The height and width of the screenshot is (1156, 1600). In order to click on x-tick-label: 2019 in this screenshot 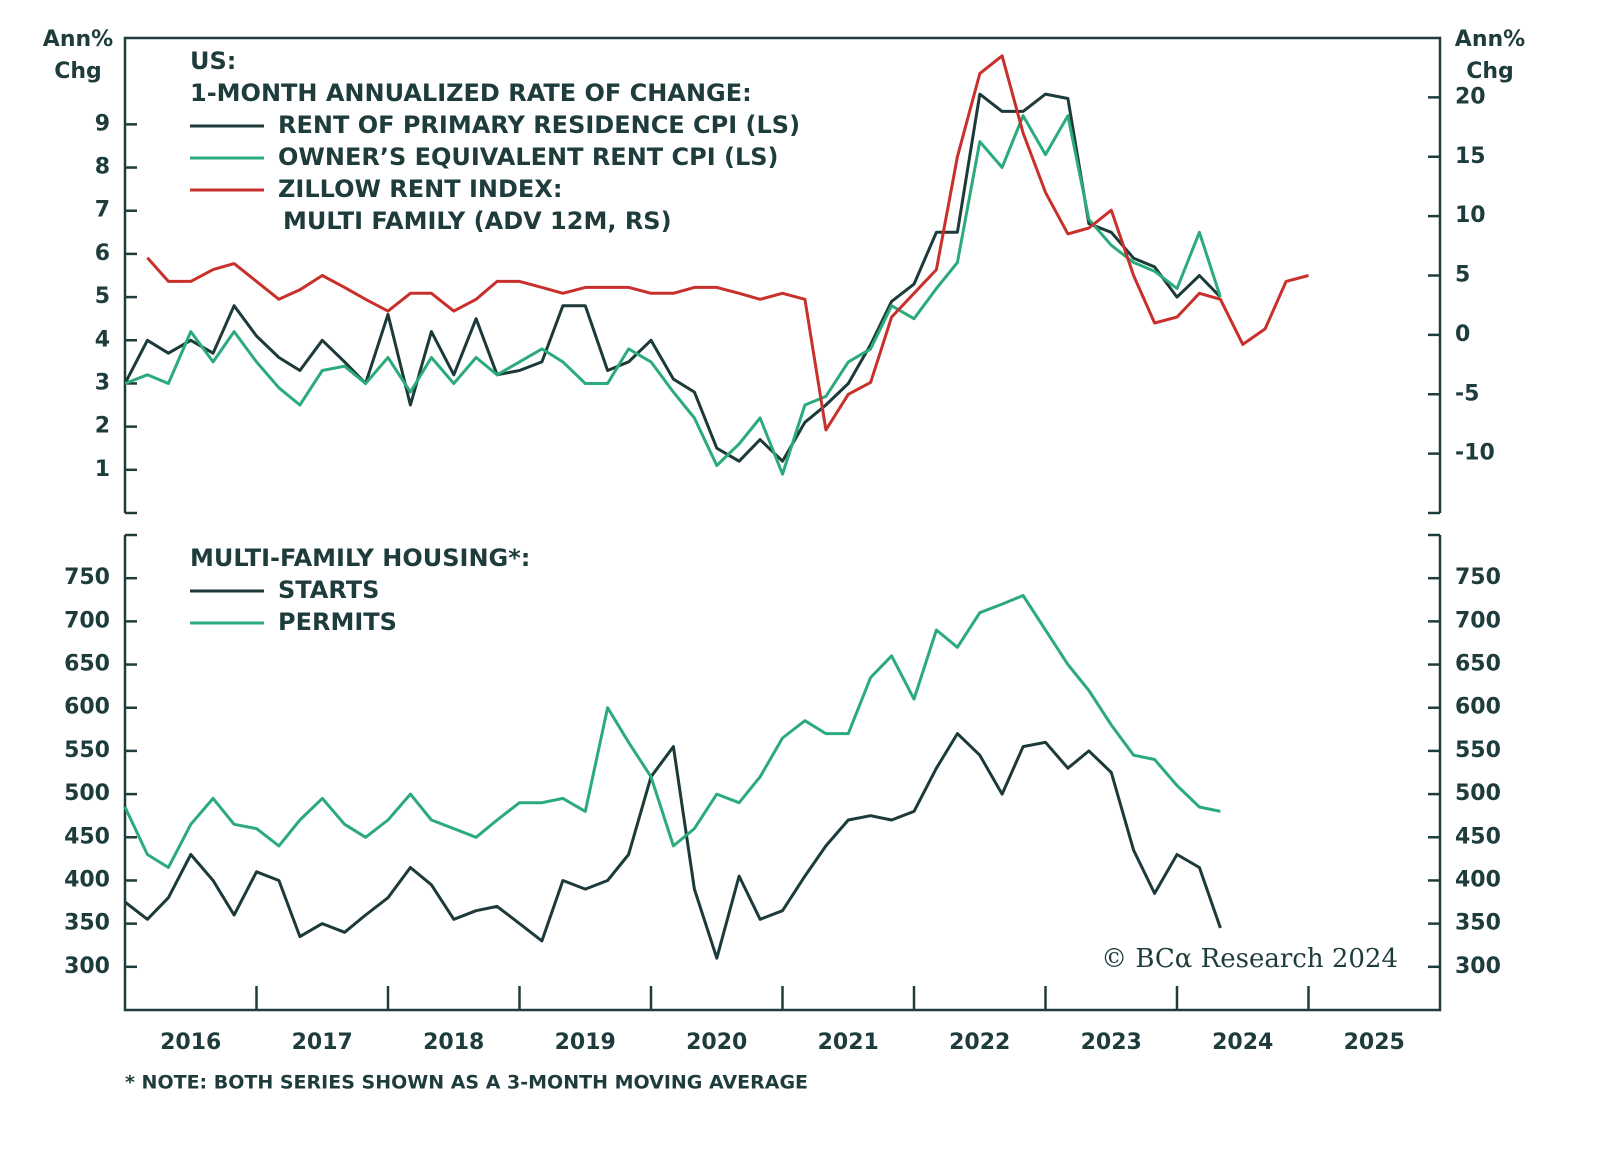, I will do `click(585, 1042)`.